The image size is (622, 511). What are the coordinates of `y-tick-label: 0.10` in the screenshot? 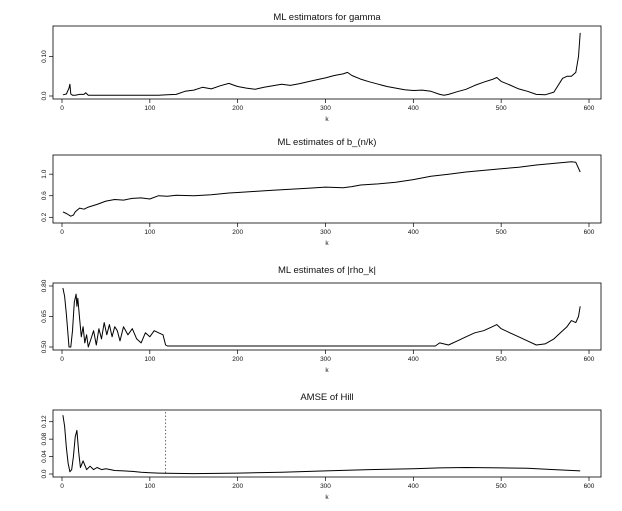 It's located at (44, 56).